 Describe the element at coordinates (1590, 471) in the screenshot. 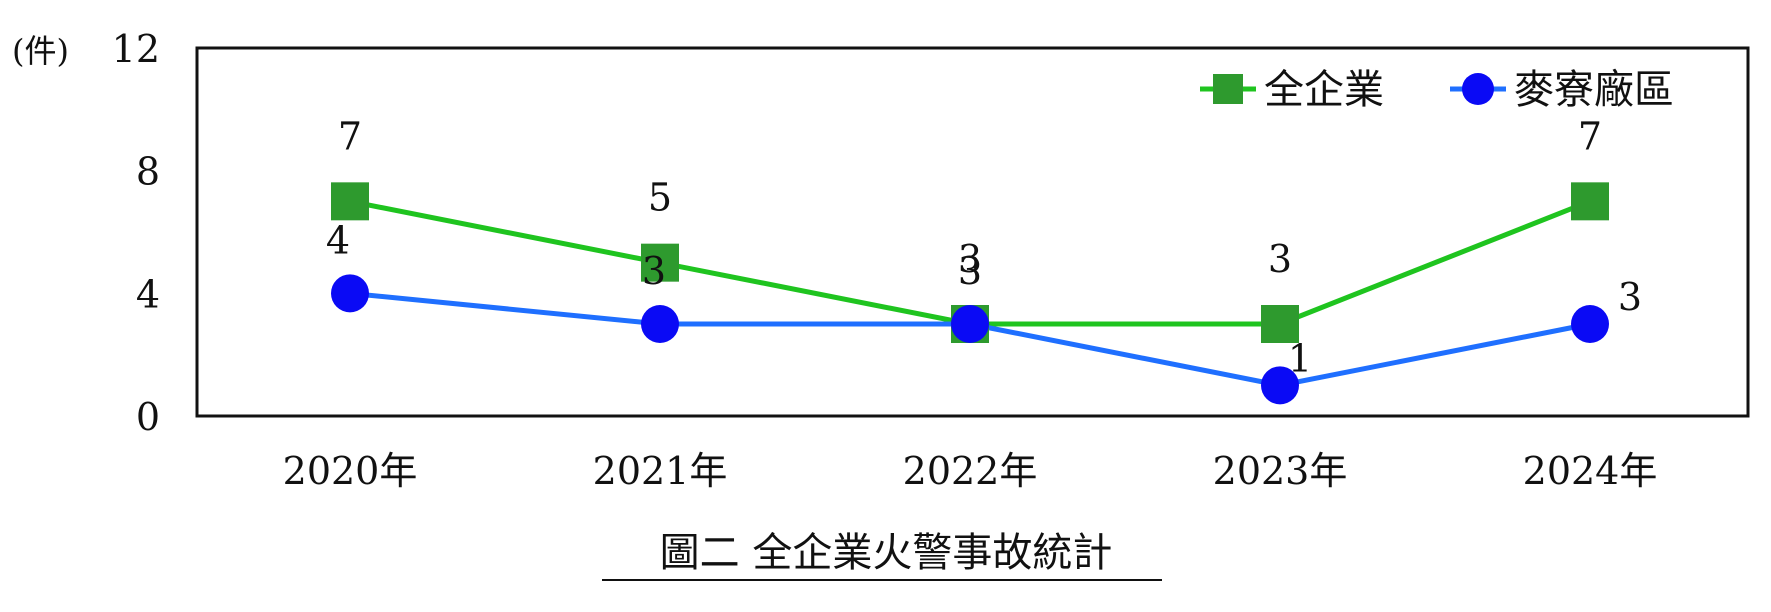

I see `x-tick-label: 2024年` at that location.